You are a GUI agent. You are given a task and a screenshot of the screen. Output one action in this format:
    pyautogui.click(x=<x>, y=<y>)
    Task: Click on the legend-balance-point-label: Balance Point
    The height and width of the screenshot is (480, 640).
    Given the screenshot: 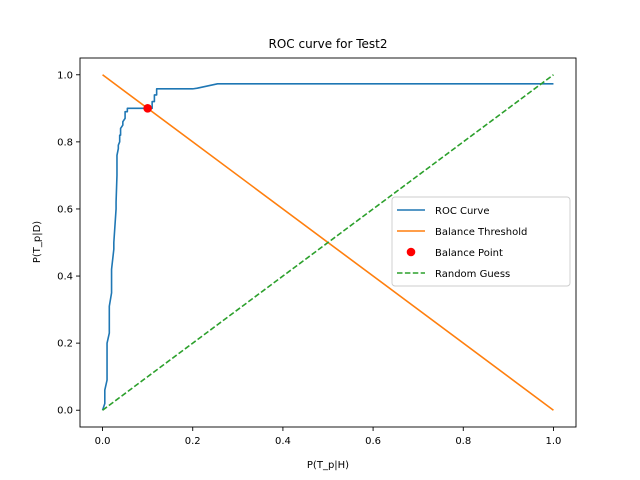 What is the action you would take?
    pyautogui.click(x=469, y=253)
    